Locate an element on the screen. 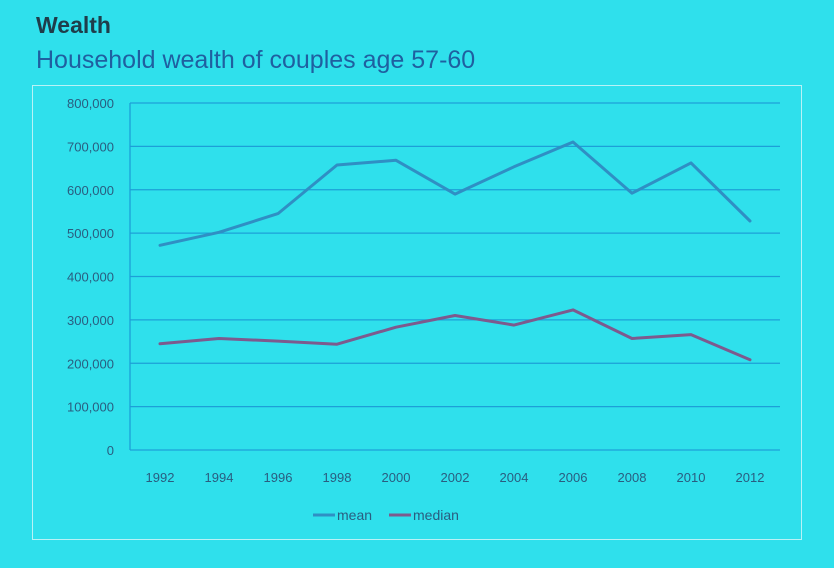  series-line-median is located at coordinates (455, 335).